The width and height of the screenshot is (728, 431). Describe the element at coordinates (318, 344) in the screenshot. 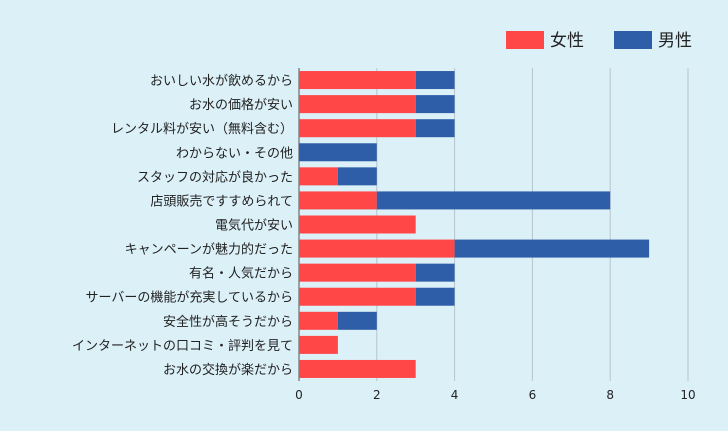

I see `bar-series1-row12` at that location.